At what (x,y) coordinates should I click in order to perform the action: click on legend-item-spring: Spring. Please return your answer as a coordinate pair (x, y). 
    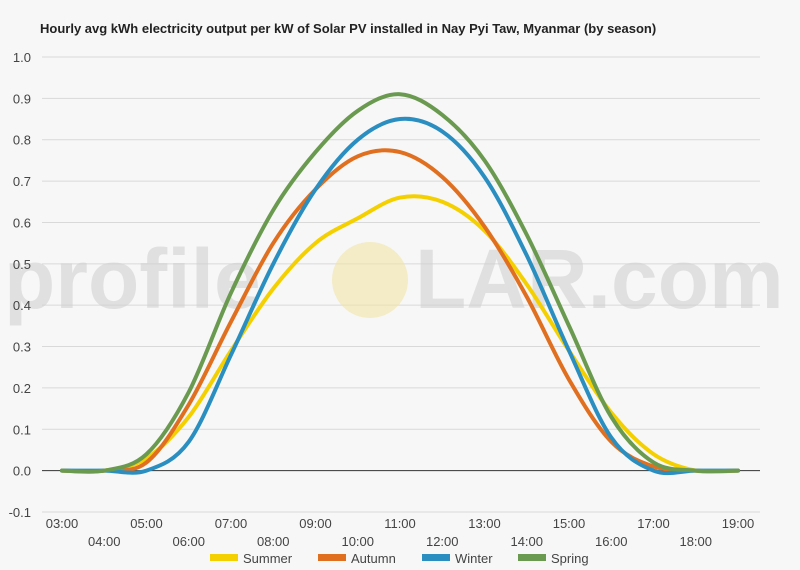
    Looking at the image, I should click on (553, 558).